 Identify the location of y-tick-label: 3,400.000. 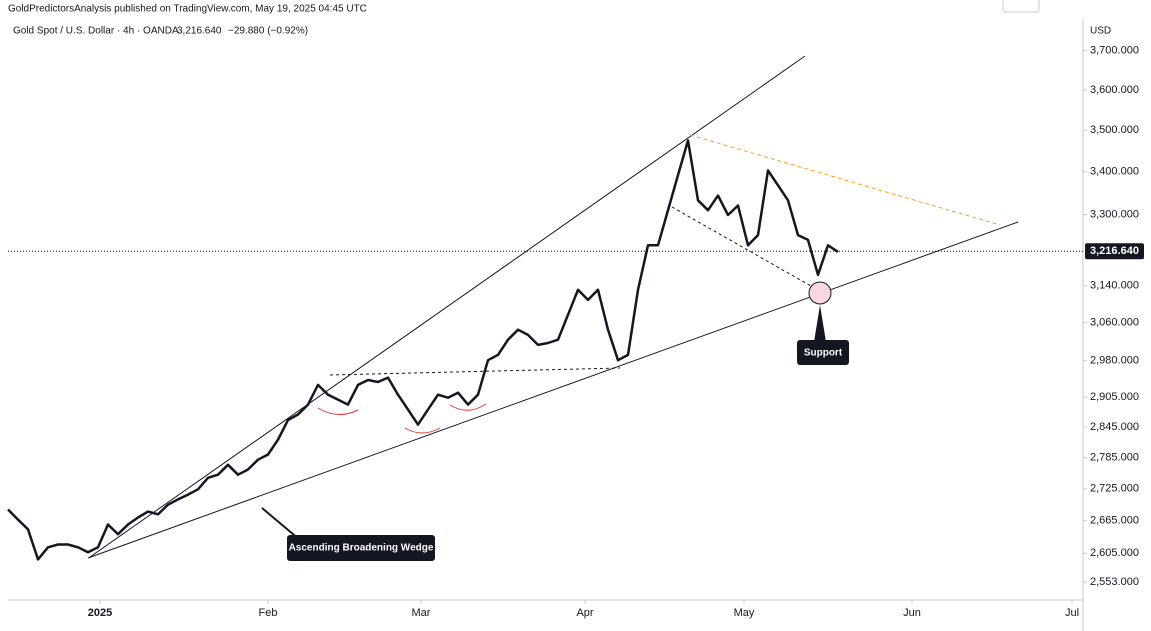
(1114, 172).